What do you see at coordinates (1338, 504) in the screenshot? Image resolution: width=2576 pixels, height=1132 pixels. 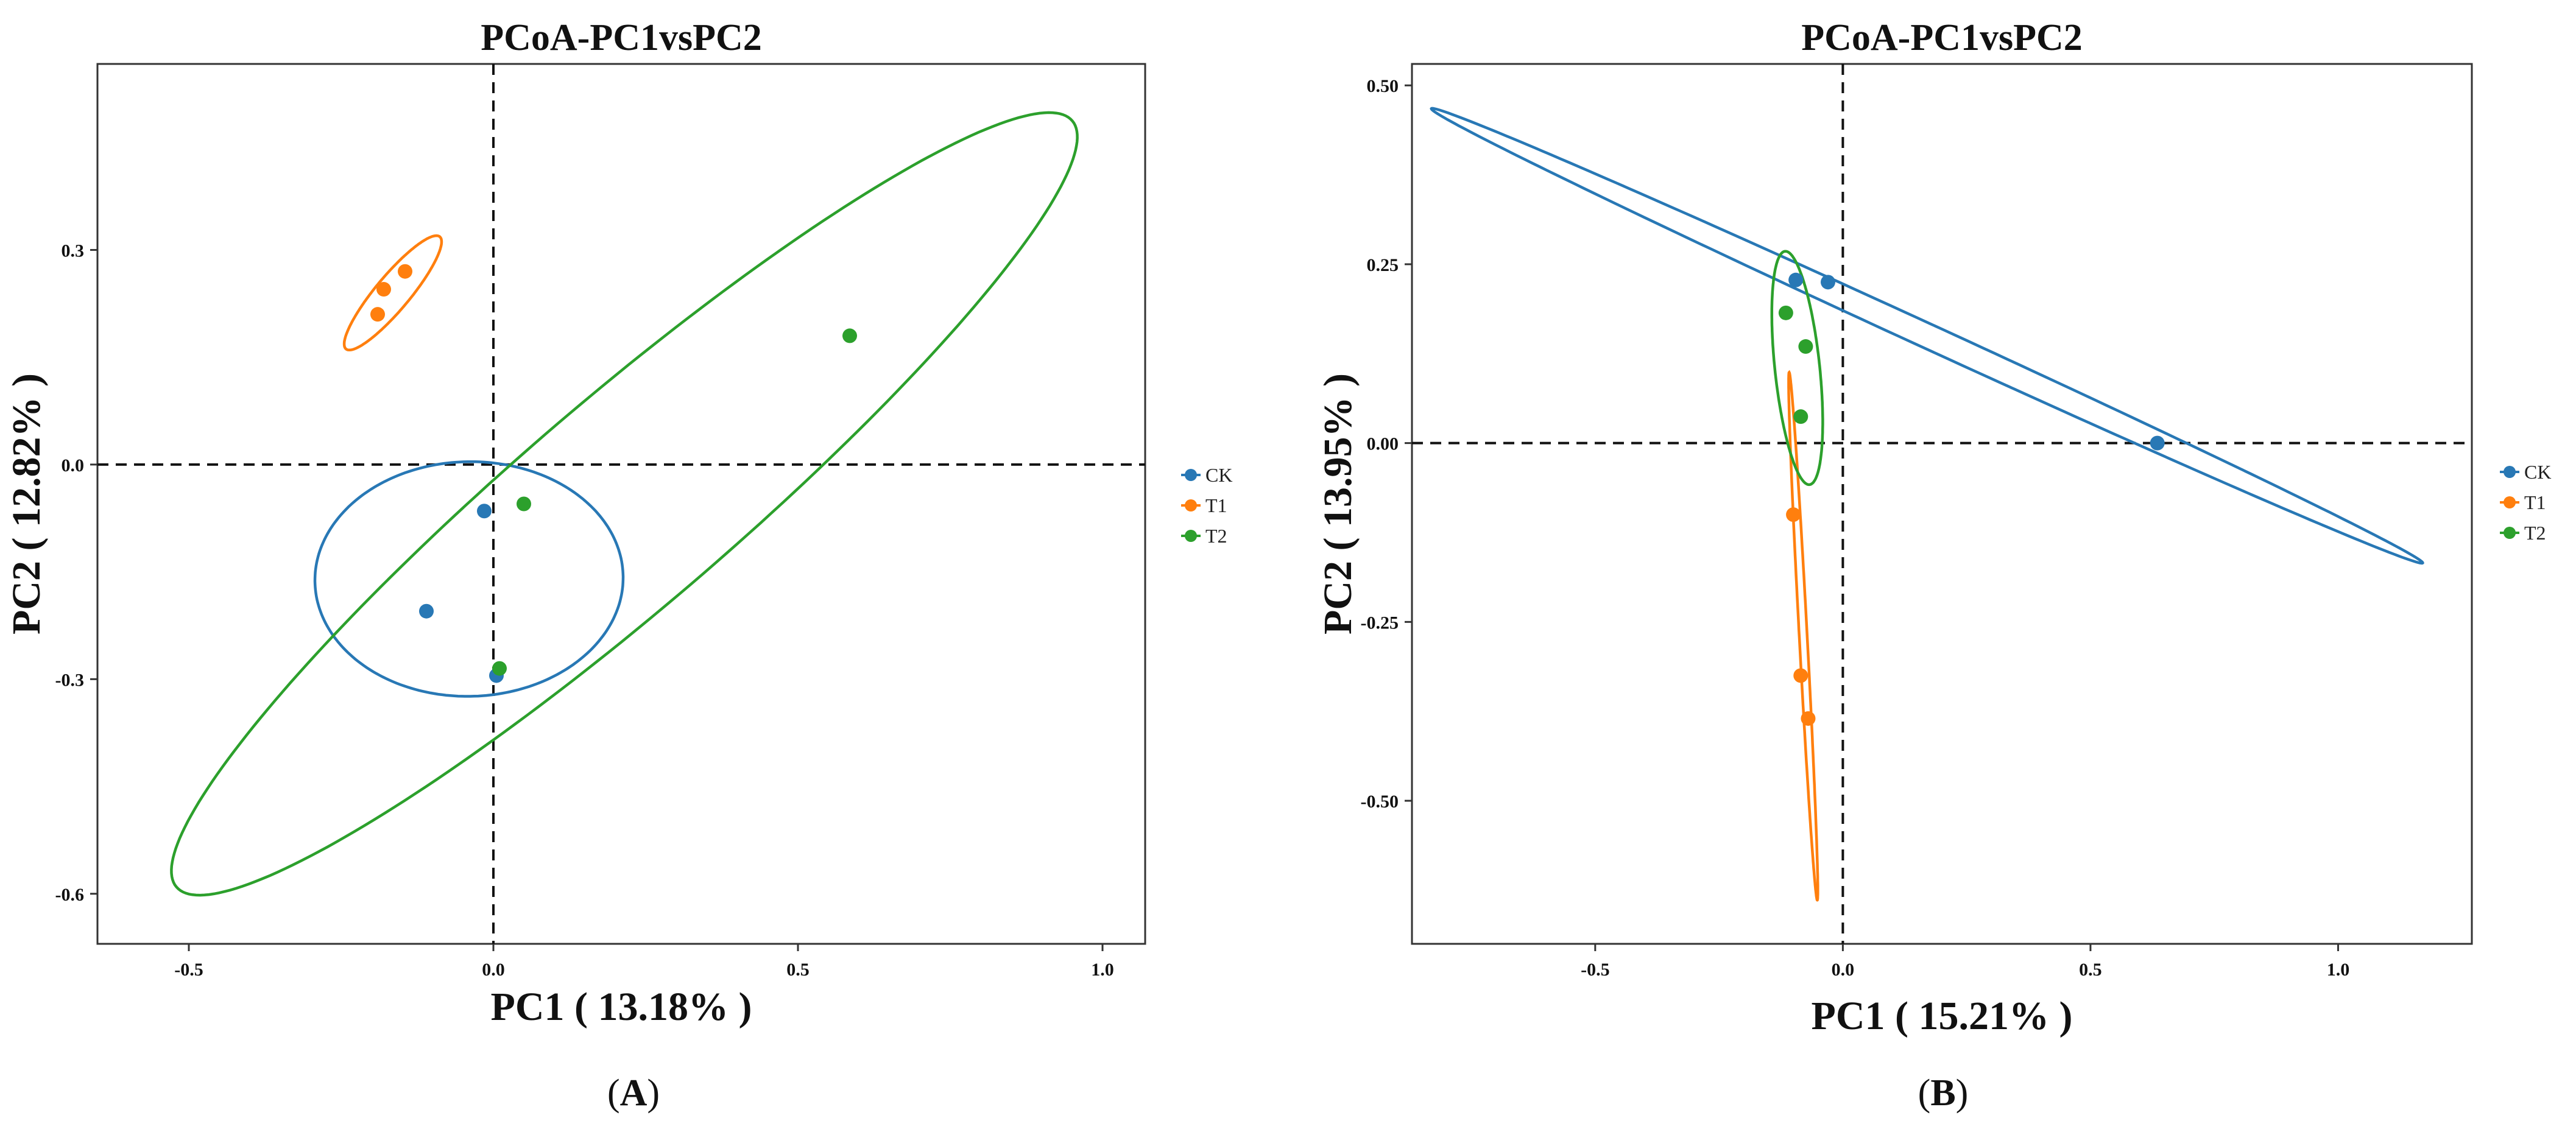 I see `y-axis-label: PC2 ( 13.95% )` at bounding box center [1338, 504].